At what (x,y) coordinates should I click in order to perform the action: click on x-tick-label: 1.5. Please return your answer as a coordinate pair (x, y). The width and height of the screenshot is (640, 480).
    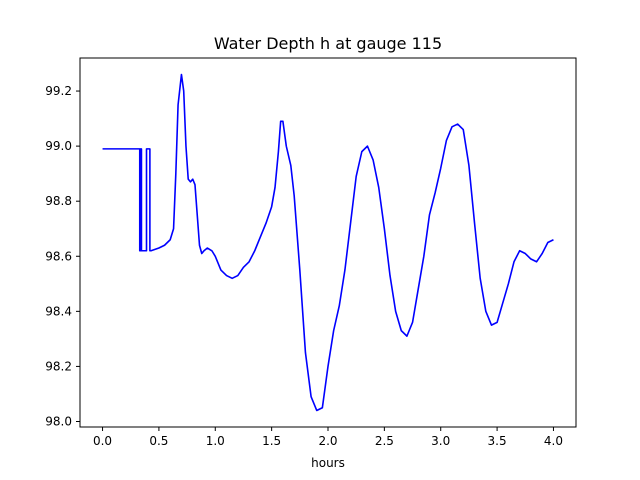
    Looking at the image, I should click on (271, 441).